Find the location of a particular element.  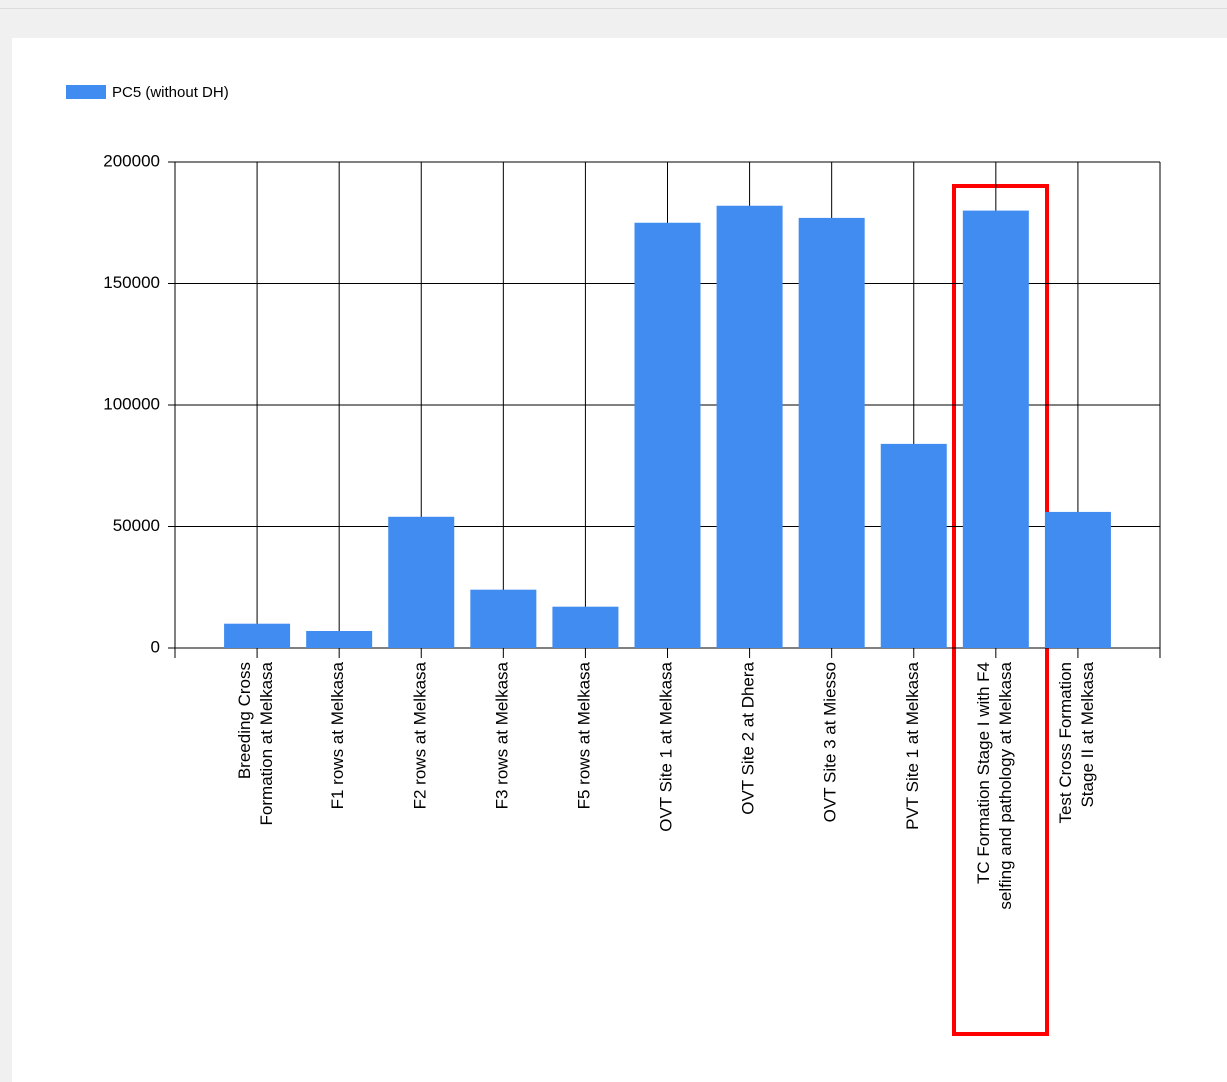

x-tick-label-line: F1 rows at Melkasa is located at coordinates (338, 735).